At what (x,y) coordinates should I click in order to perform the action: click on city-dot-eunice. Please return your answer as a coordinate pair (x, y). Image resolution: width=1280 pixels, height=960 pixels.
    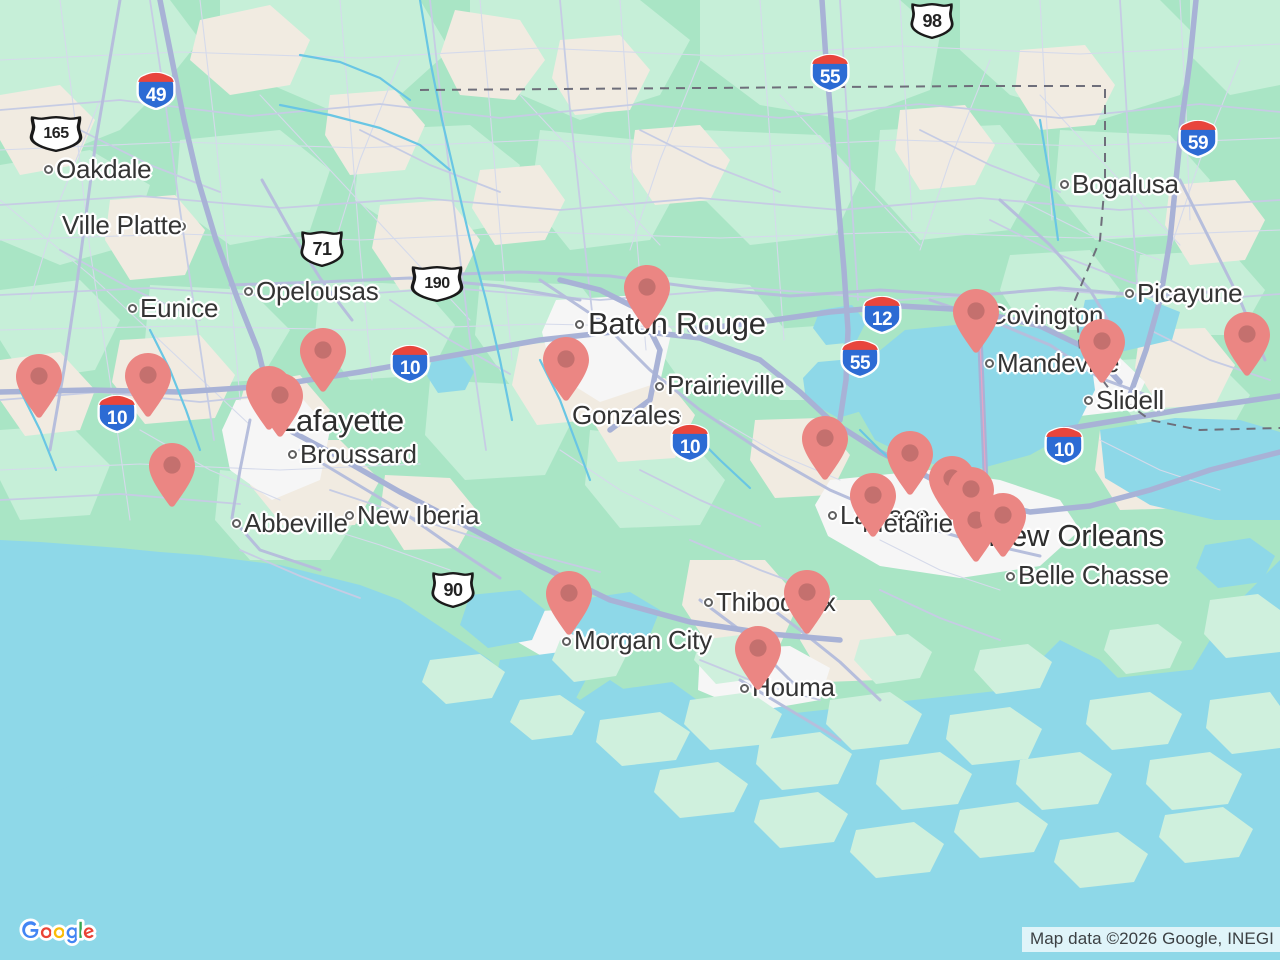
    Looking at the image, I should click on (132, 308).